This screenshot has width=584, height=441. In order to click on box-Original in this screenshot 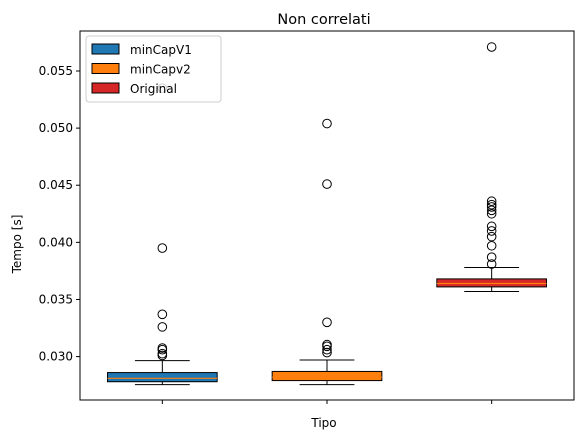, I will do `click(492, 167)`.